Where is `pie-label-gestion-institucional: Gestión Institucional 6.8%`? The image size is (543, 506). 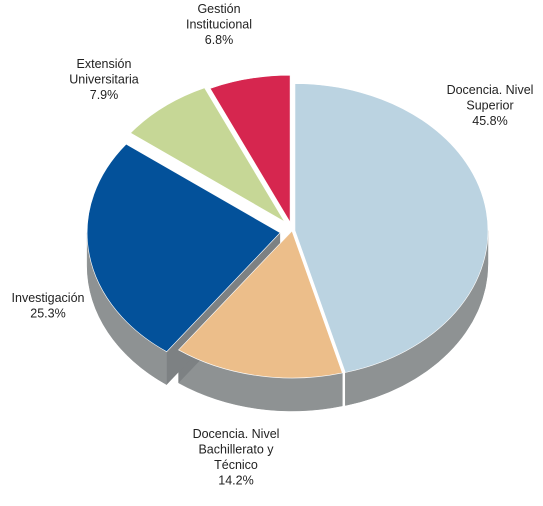 pie-label-gestion-institucional: Gestión Institucional 6.8% is located at coordinates (219, 24).